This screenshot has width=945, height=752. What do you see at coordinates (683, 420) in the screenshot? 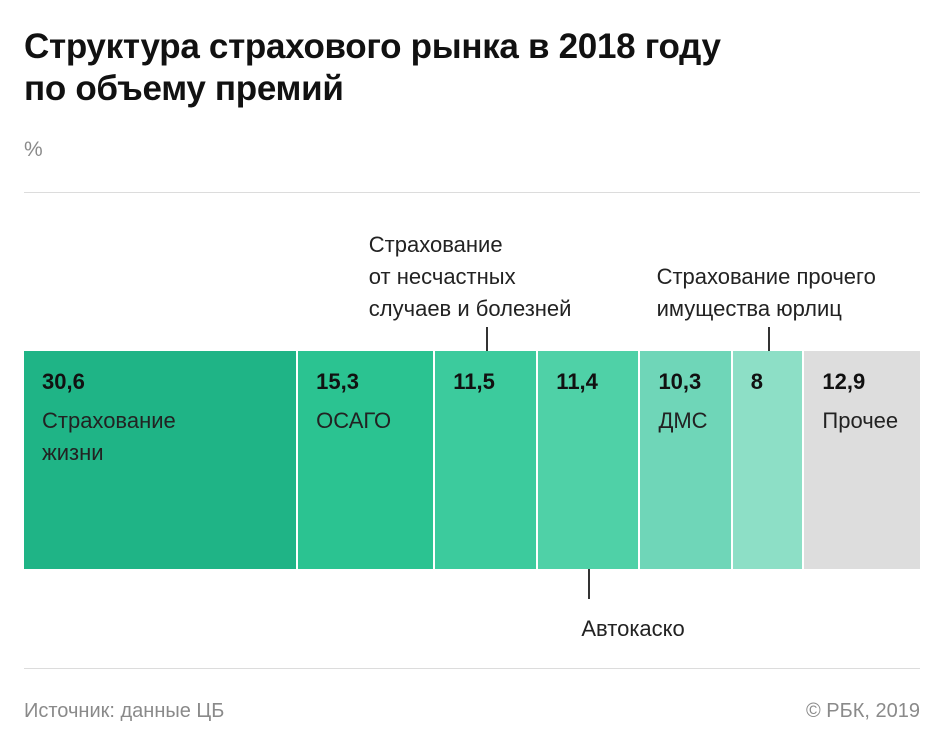
I see `segment-label: ДМС` at bounding box center [683, 420].